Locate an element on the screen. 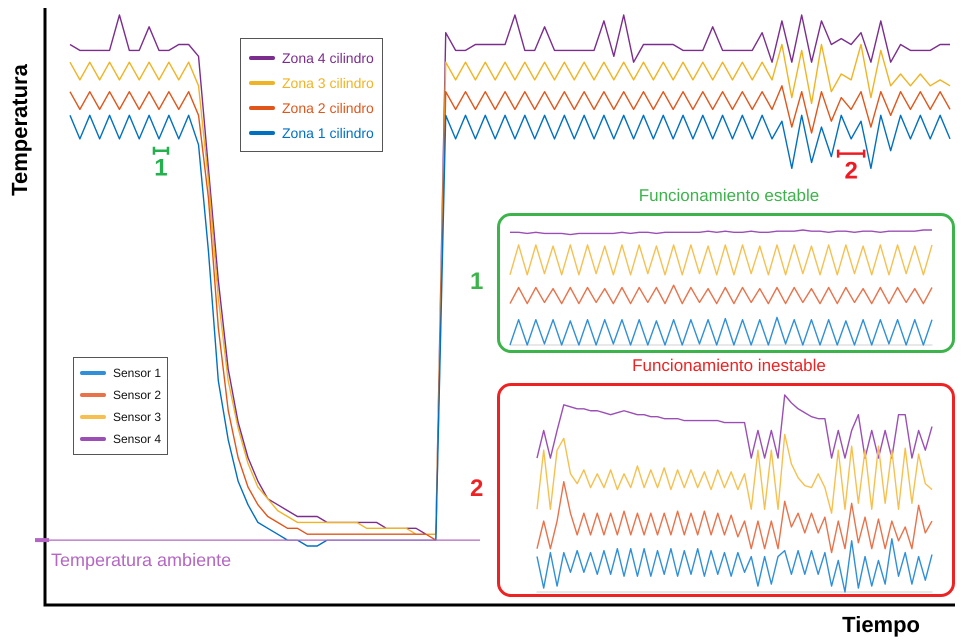 This screenshot has height=644, width=965. legend-label: Sensor 3 is located at coordinates (137, 417).